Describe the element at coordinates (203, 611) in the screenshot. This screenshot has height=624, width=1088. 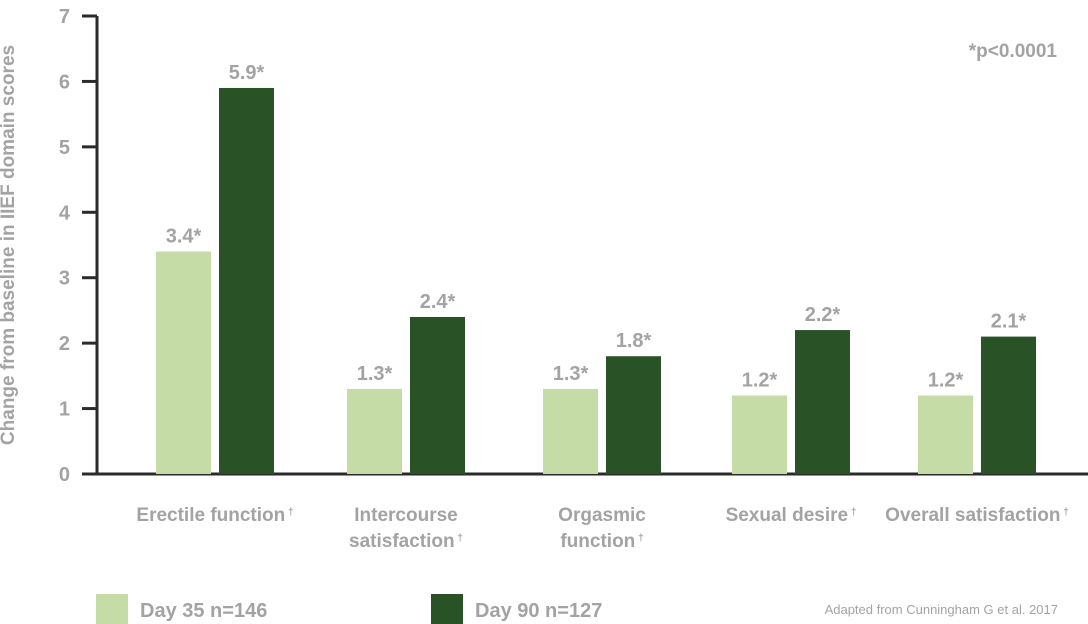
I see `legend-label: Day 35 n=146` at that location.